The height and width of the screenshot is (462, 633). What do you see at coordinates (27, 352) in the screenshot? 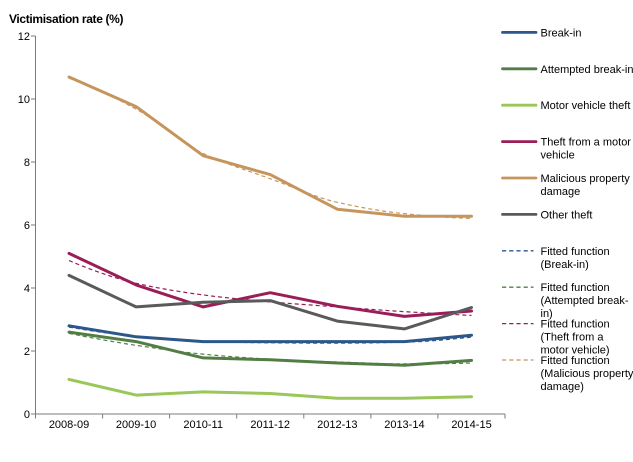
I see `svg-text: 2` at bounding box center [27, 352].